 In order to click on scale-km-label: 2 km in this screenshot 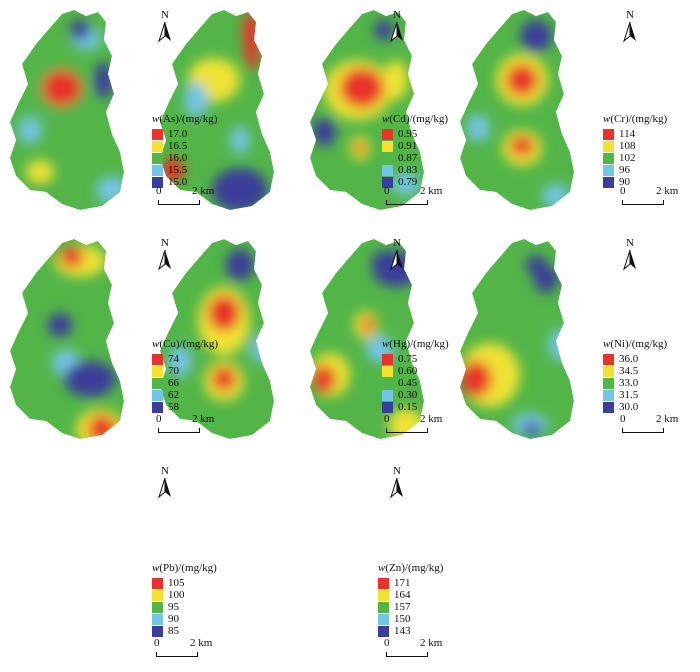, I will do `click(201, 643)`.